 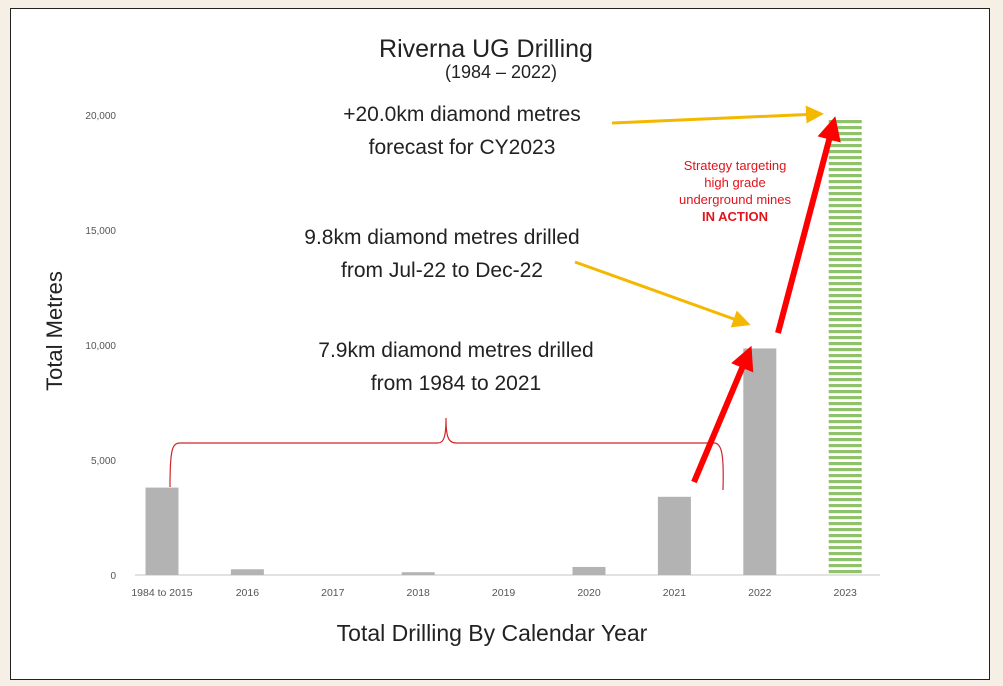 I want to click on x-tick-label: 2023, so click(x=846, y=593).